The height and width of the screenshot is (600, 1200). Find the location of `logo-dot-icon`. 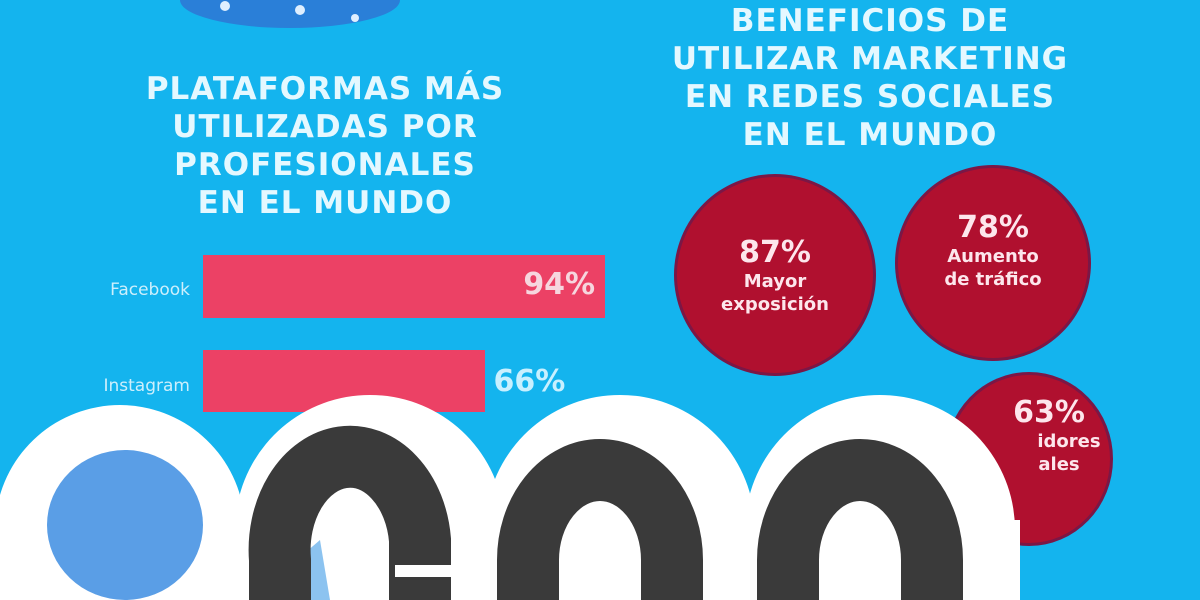

logo-dot-icon is located at coordinates (125, 525).